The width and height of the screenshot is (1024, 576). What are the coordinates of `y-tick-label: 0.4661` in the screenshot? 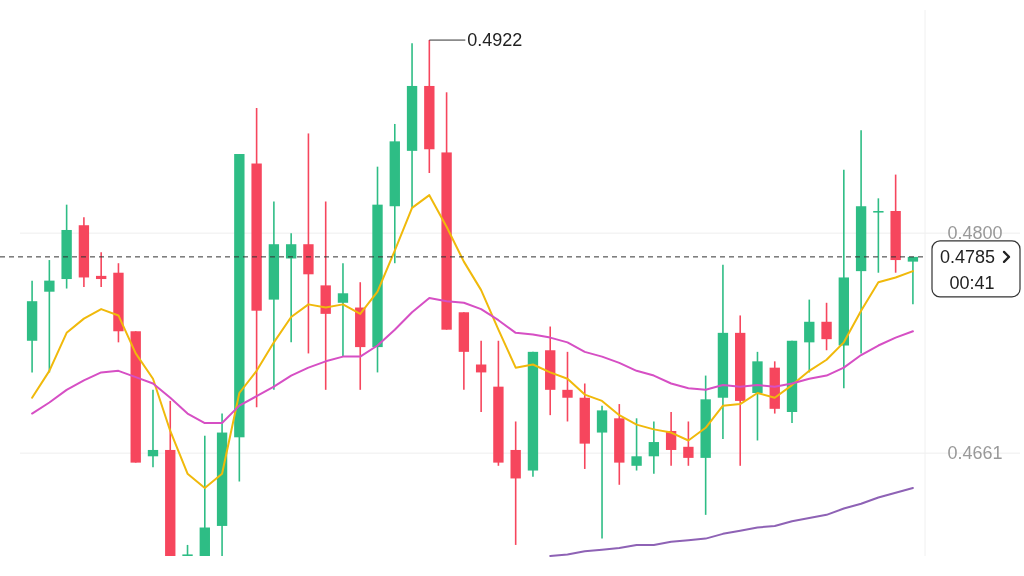 It's located at (975, 453).